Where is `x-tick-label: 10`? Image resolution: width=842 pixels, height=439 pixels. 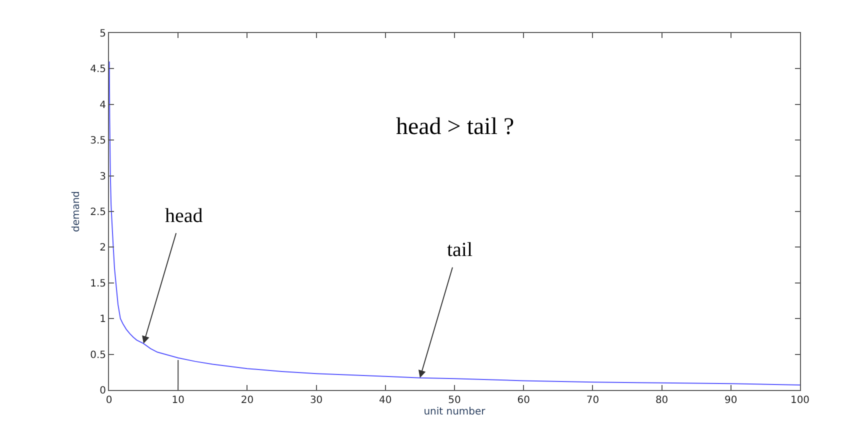
x-tick-label: 10 is located at coordinates (178, 400).